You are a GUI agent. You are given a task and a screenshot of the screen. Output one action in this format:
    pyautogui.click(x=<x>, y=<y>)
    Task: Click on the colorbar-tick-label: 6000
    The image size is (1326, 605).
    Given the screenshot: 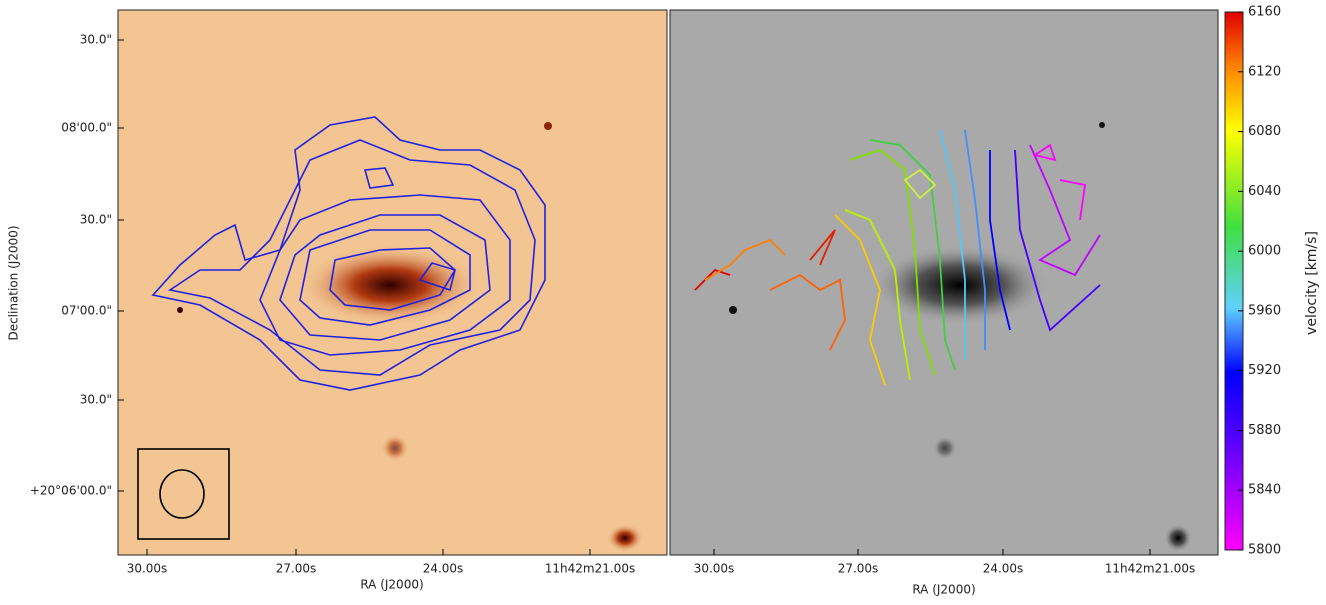 What is the action you would take?
    pyautogui.click(x=1264, y=251)
    